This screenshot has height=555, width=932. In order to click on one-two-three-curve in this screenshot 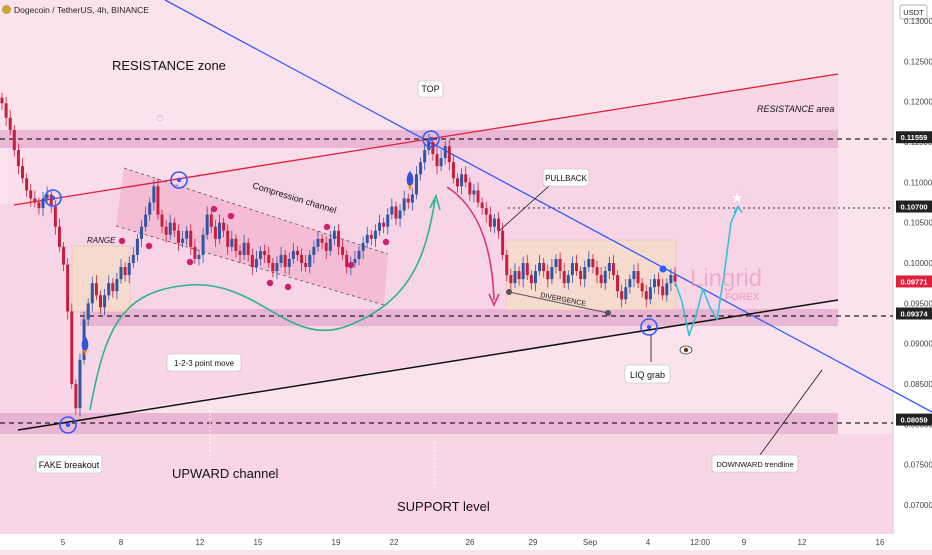, I will do `click(262, 305)`.